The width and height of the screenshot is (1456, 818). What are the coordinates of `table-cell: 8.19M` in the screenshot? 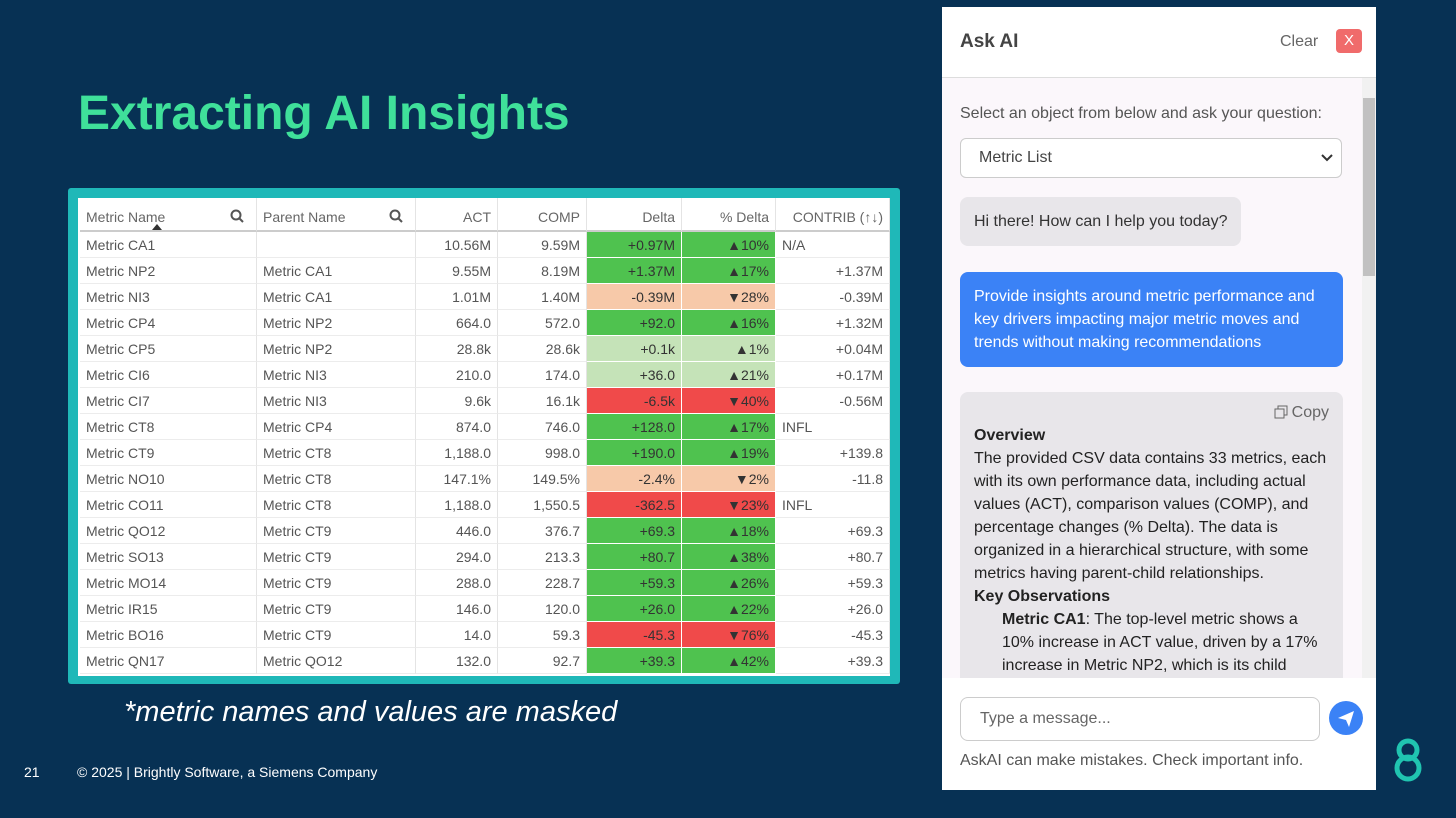 It's located at (542, 271).